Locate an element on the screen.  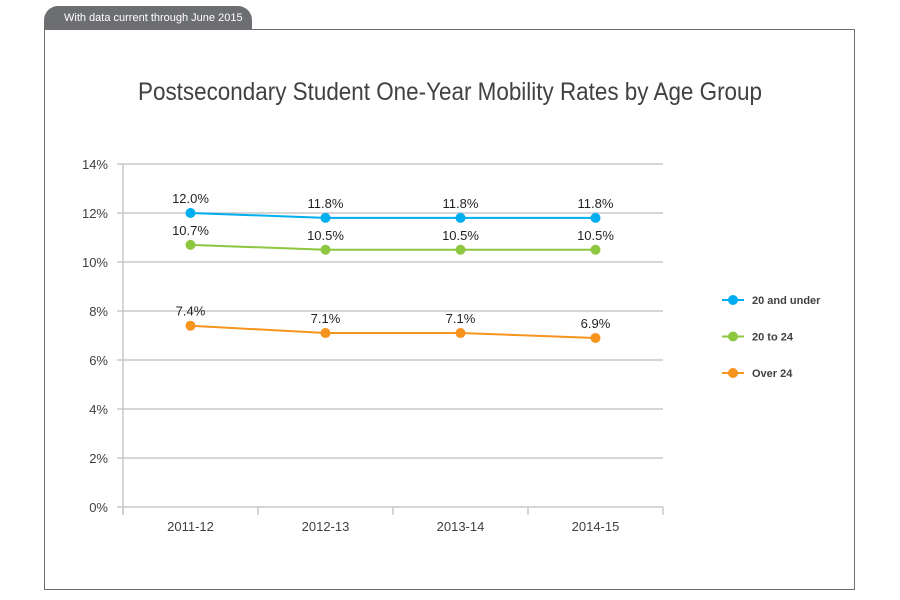
legend-label: 20 to 24 is located at coordinates (773, 338).